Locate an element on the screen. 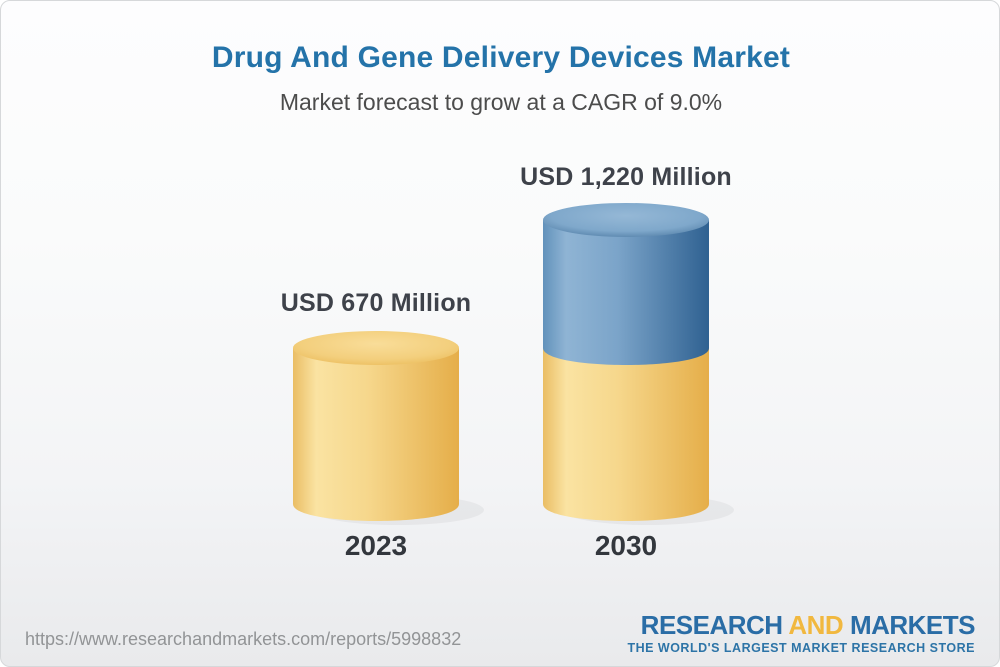  cylinder-segment-market-2023 is located at coordinates (376, 434).